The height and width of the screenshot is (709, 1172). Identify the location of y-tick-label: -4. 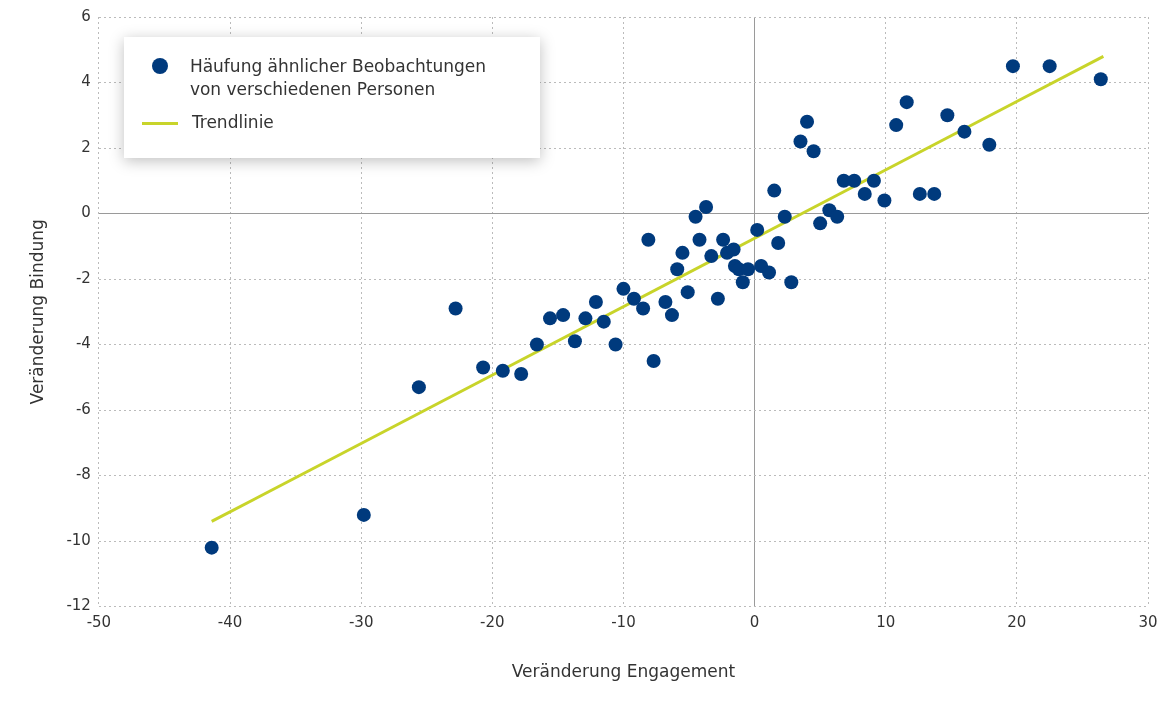
(83, 343).